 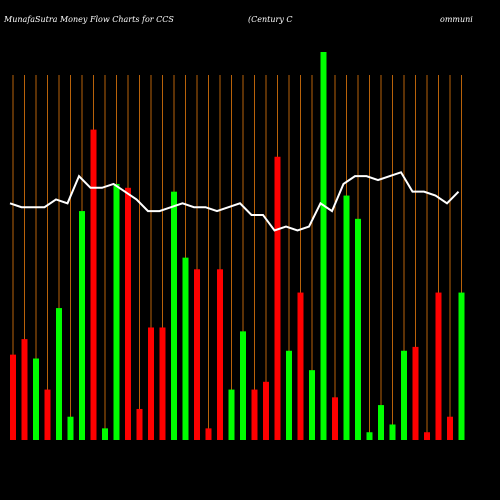 What do you see at coordinates (234, 201) in the screenshot?
I see `money-flow-line` at bounding box center [234, 201].